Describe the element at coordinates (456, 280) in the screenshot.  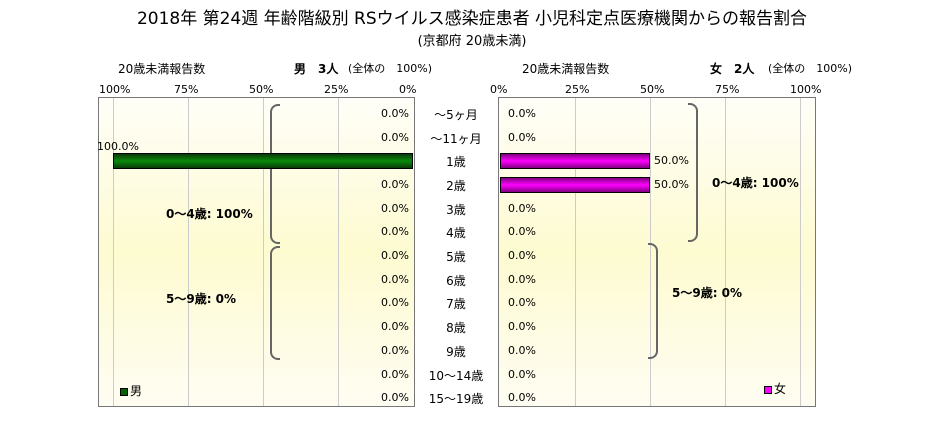
I see `category-label: 6歳` at that location.